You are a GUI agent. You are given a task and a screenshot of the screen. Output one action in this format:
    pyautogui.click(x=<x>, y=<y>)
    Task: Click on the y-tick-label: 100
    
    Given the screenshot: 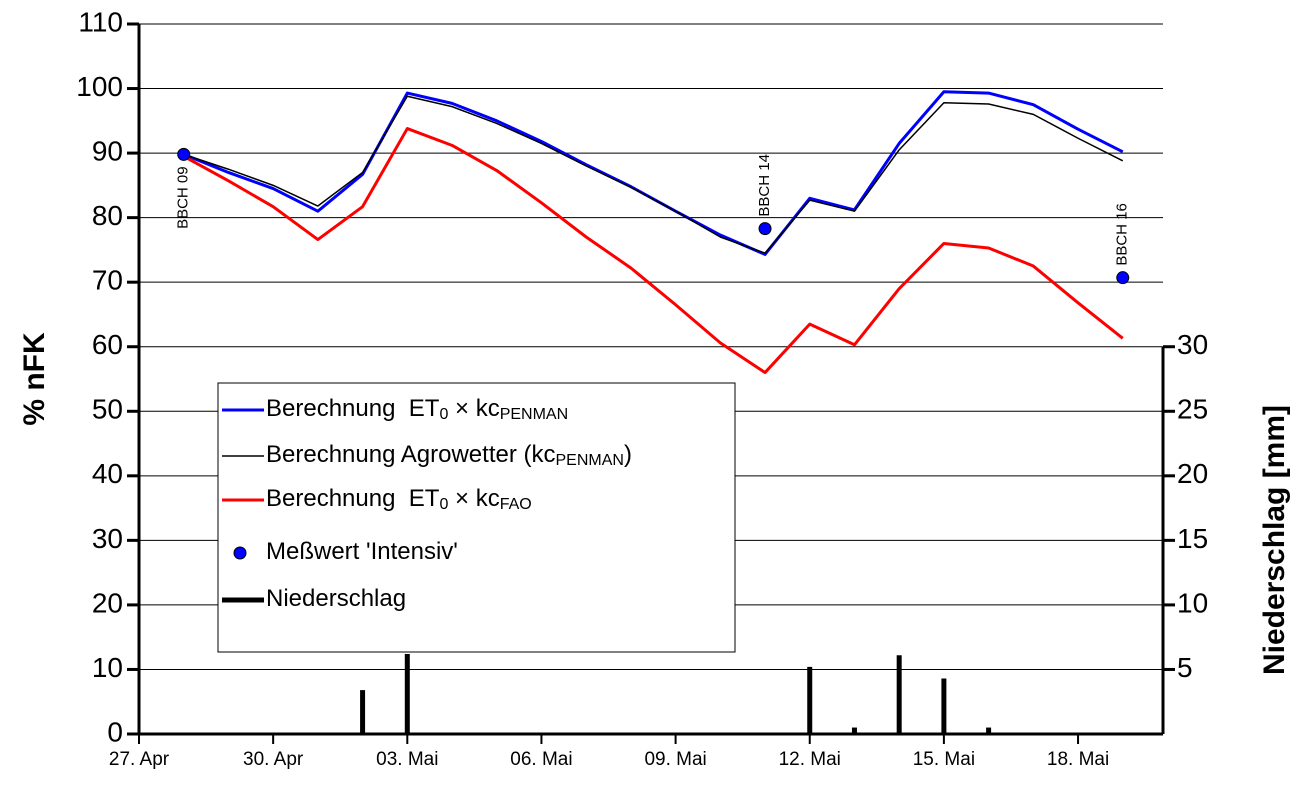 What is the action you would take?
    pyautogui.click(x=99, y=86)
    